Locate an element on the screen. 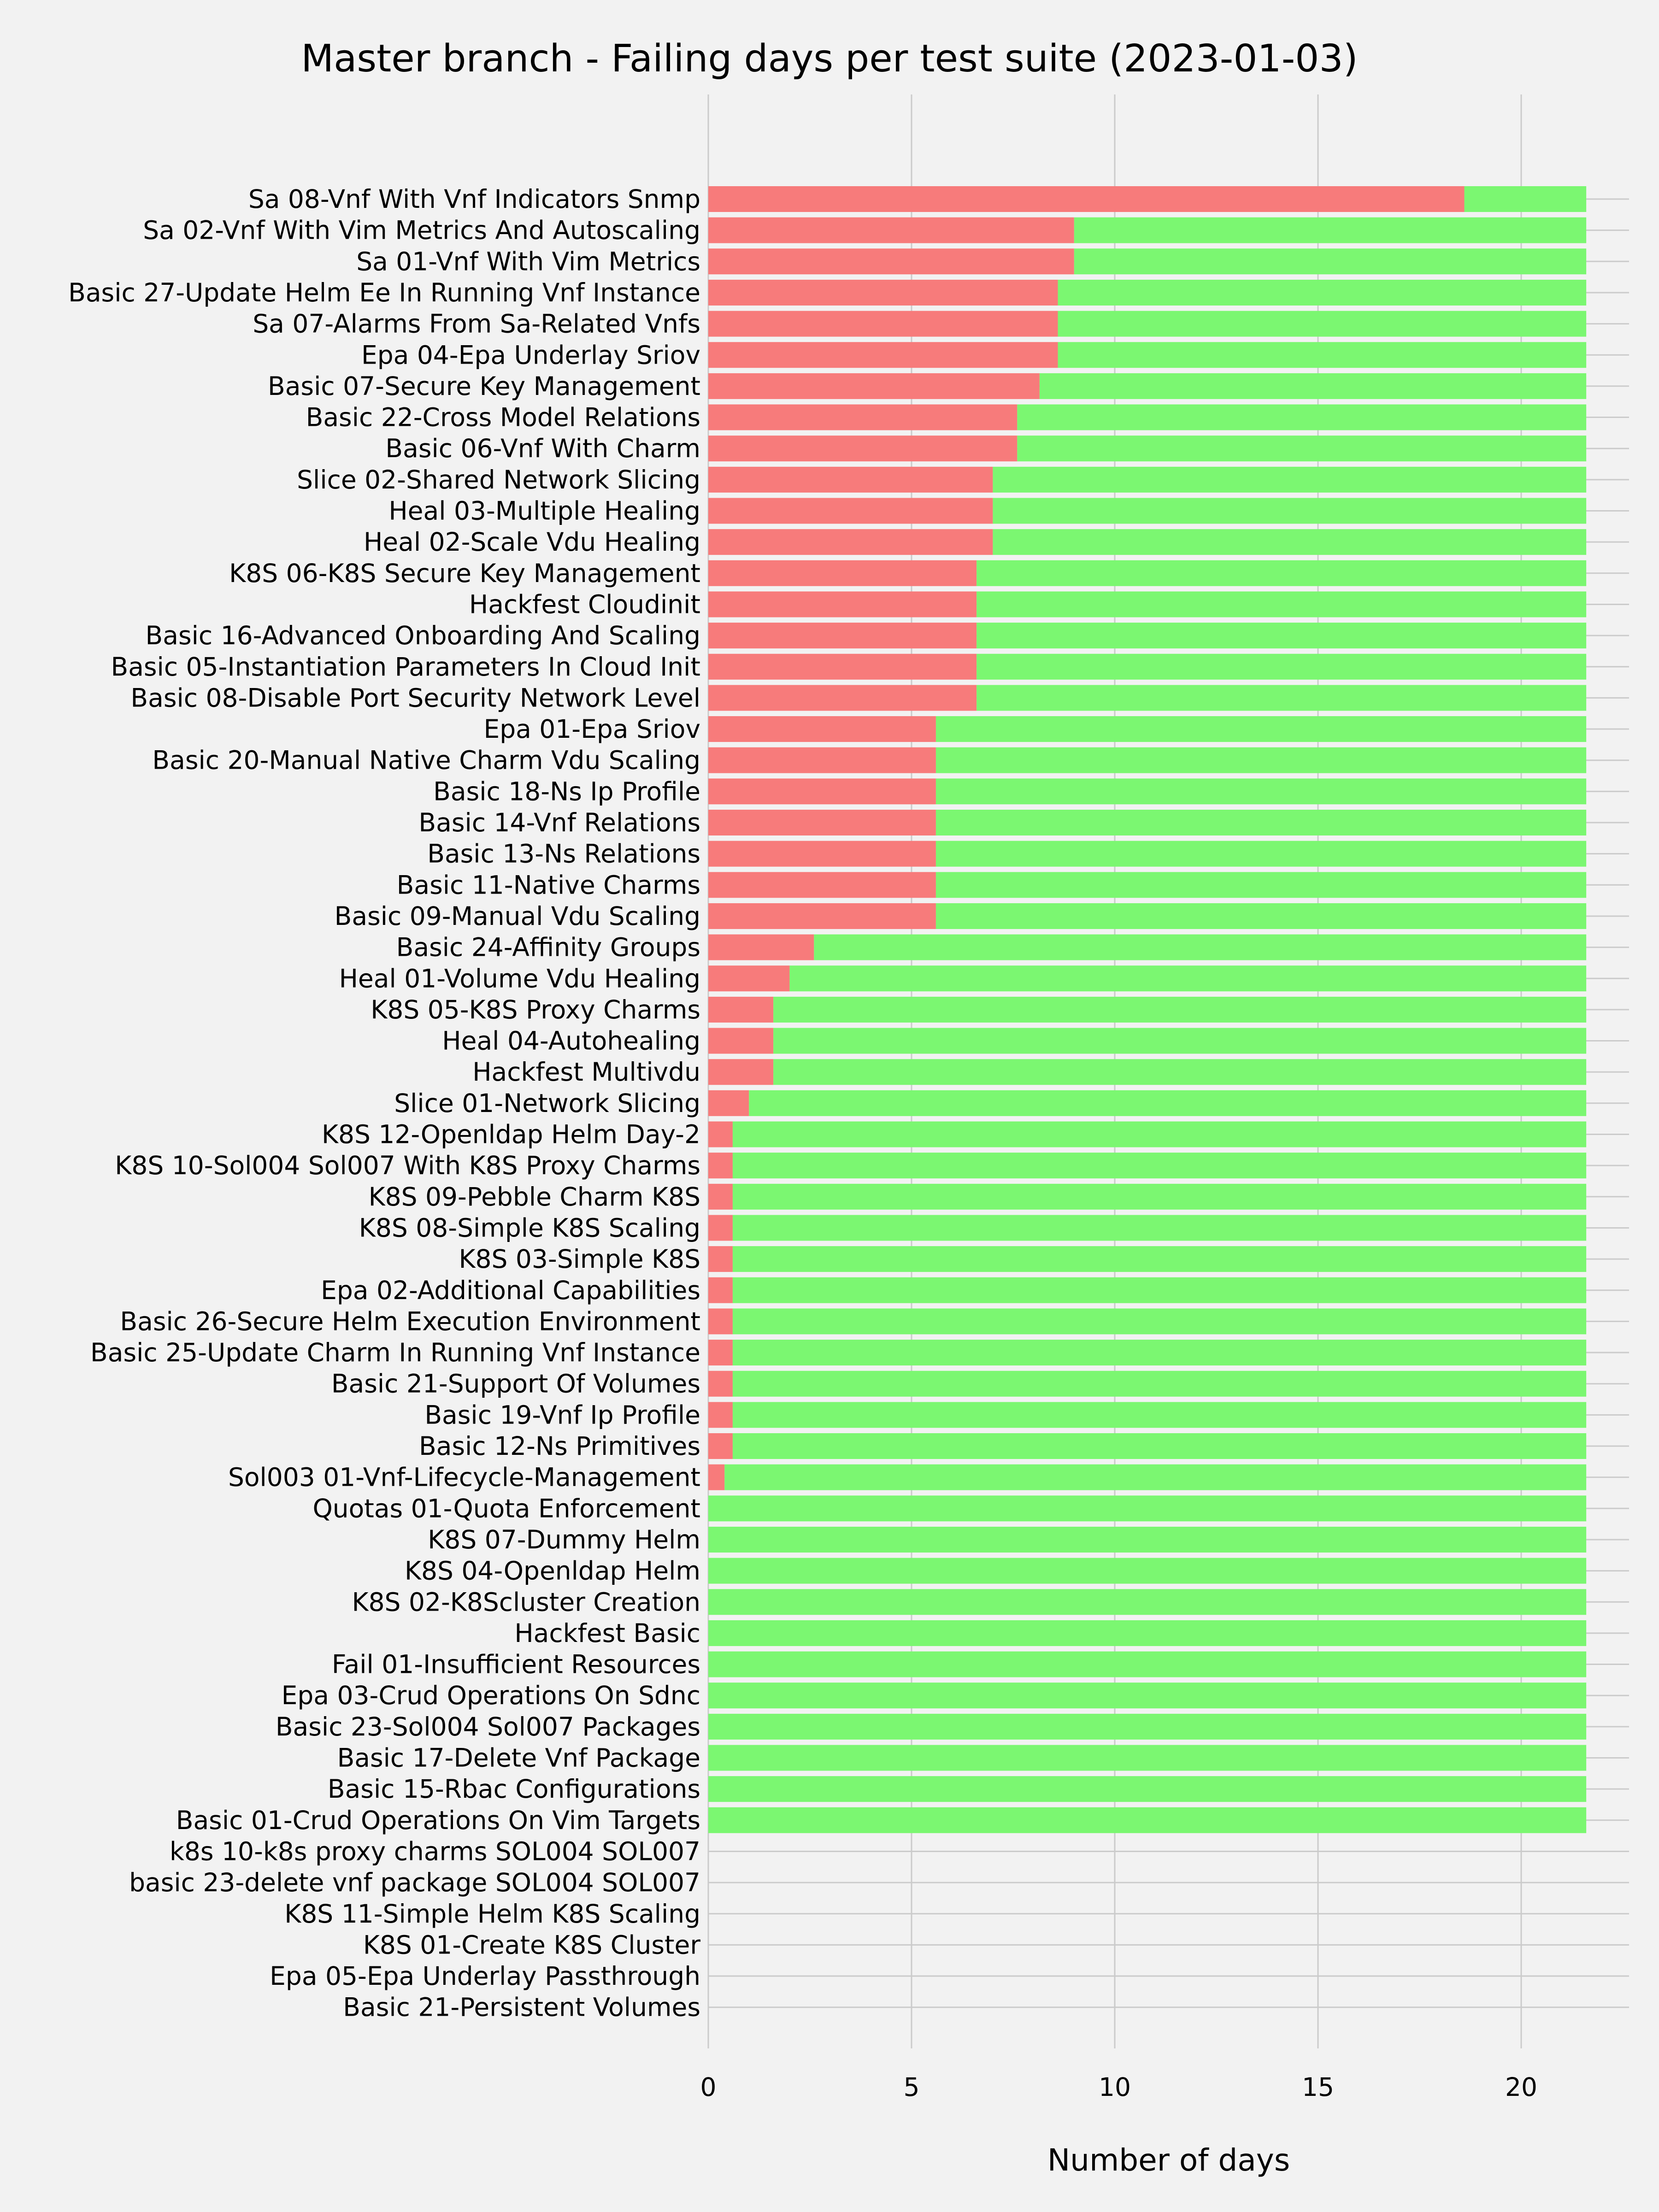 The height and width of the screenshot is (2212, 1659). x-tick-label: 15 is located at coordinates (1318, 2087).